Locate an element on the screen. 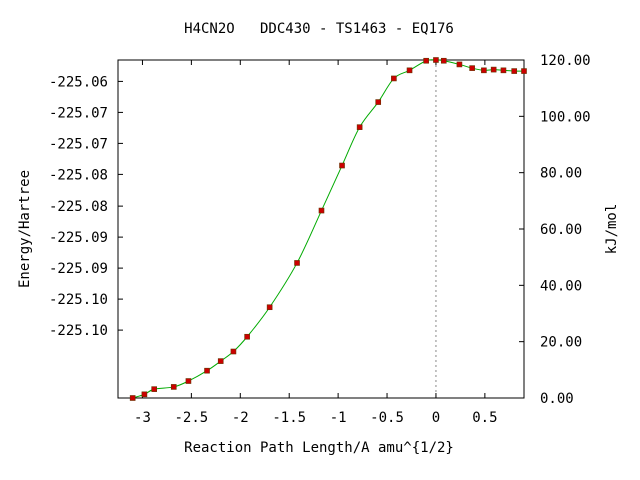 The width and height of the screenshot is (640, 480). y2-axis-ticks: 0.00 20.00 40.00 60.00 80.00 100.00 120.00 is located at coordinates (555, 230).